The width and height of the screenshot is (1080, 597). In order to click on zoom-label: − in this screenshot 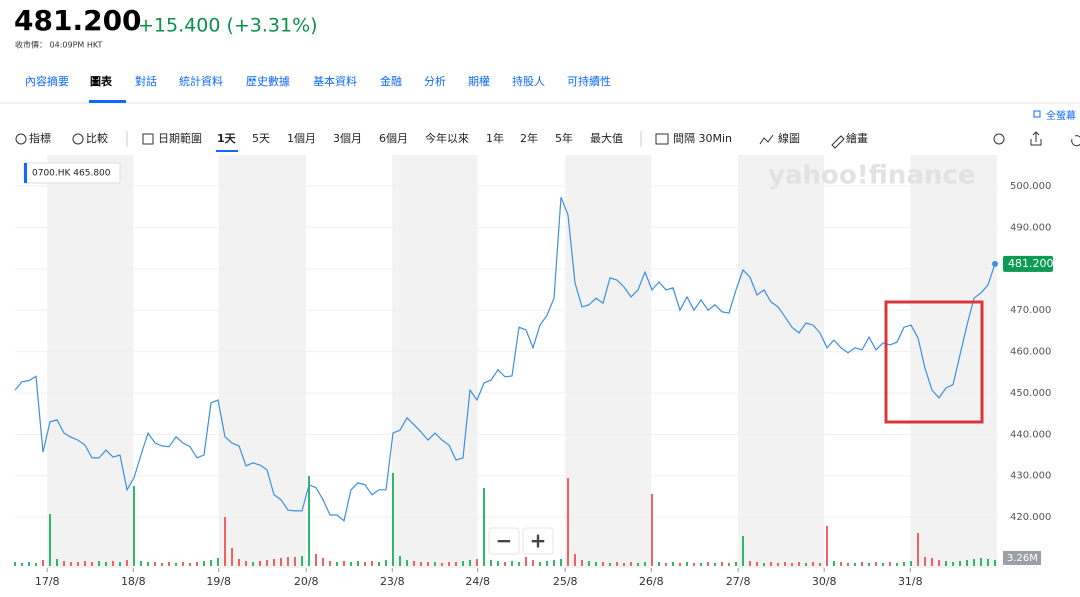, I will do `click(504, 541)`.